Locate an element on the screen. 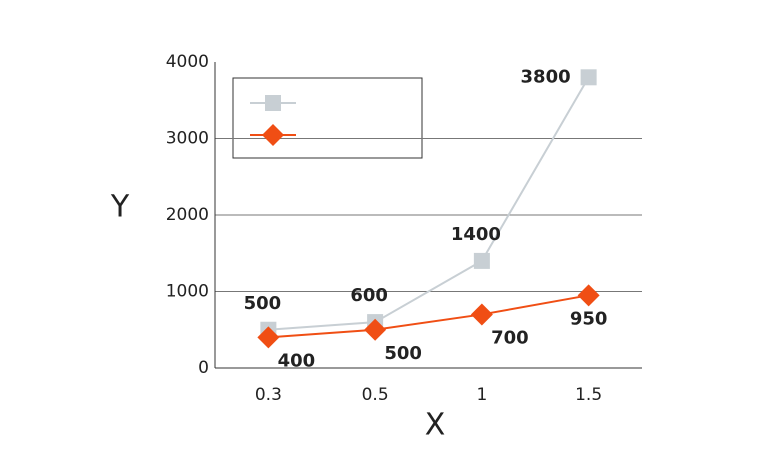 The height and width of the screenshot is (472, 768). value-label: 1400 is located at coordinates (476, 234).